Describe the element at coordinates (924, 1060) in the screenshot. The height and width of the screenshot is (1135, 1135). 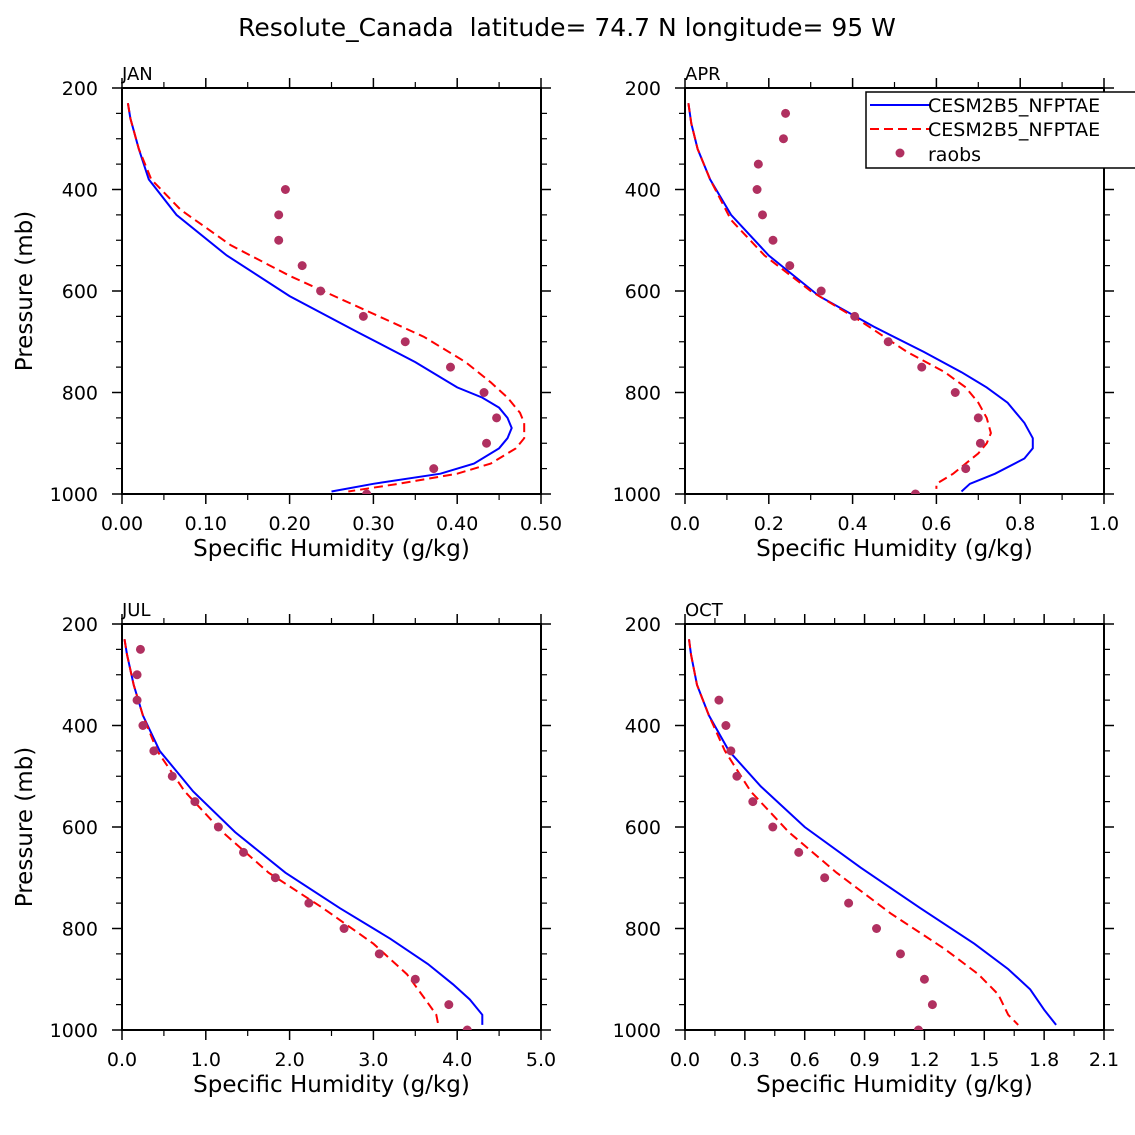
I see `x-tick-label: 1.2` at that location.